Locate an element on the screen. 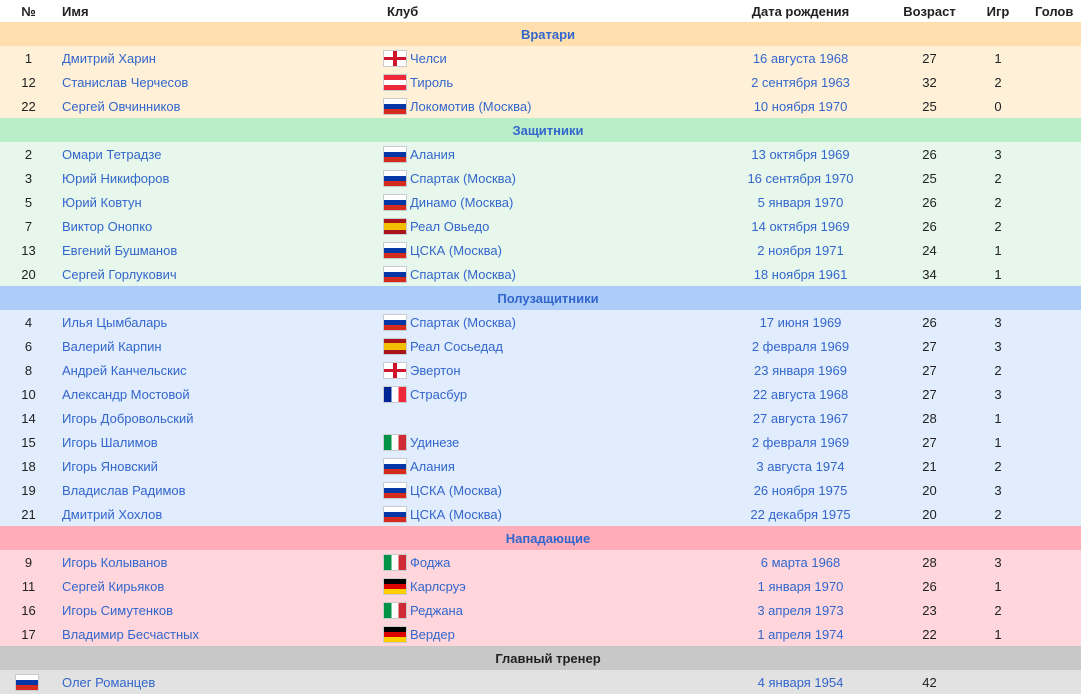  birth-date-link: 13 октября 1969 is located at coordinates (800, 154).